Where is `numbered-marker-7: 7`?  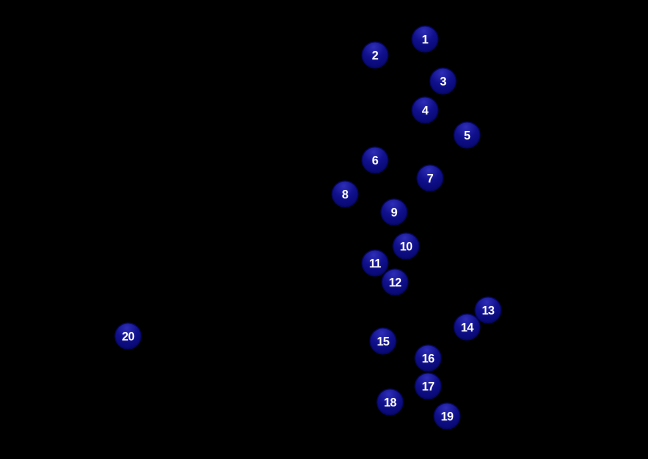
numbered-marker-7: 7 is located at coordinates (430, 178).